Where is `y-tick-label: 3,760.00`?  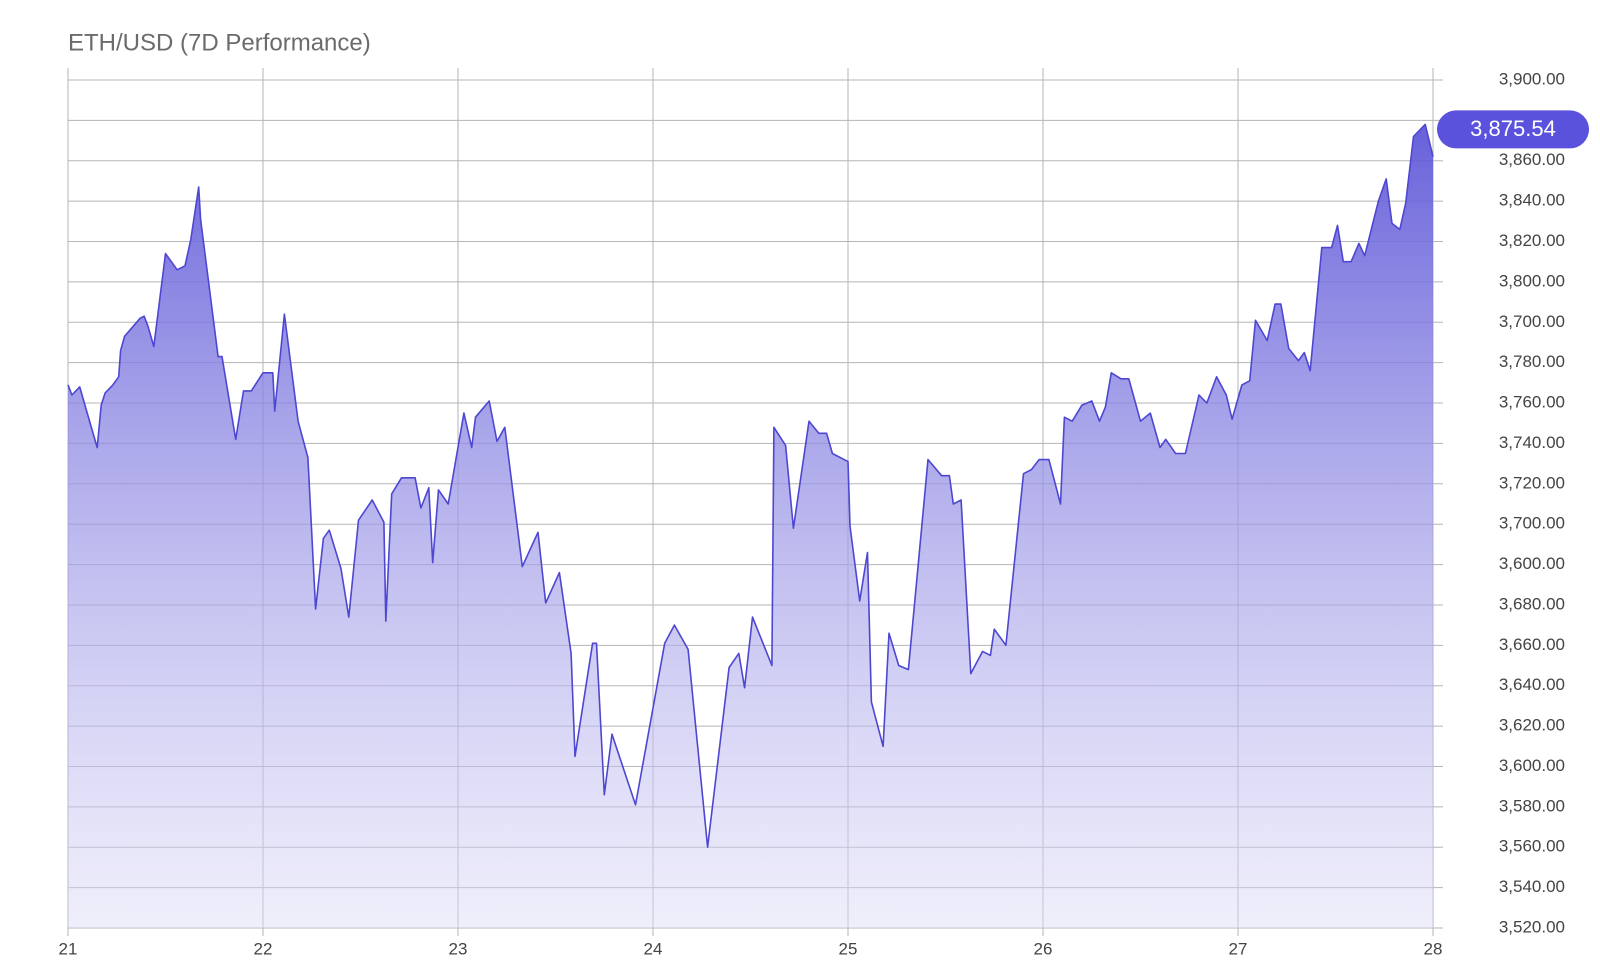
y-tick-label: 3,760.00 is located at coordinates (1532, 402).